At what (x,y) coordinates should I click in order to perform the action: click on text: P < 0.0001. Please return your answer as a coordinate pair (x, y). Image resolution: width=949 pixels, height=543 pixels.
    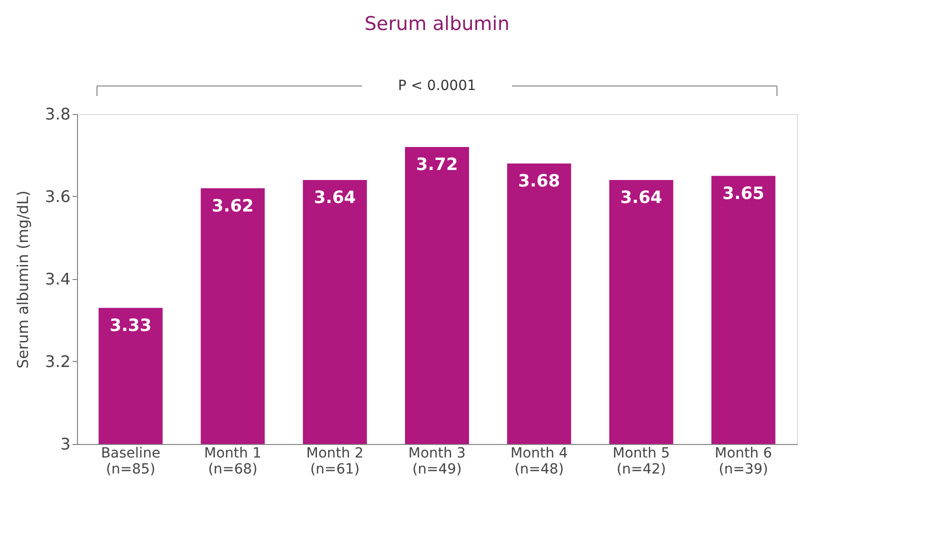
    Looking at the image, I should click on (437, 86).